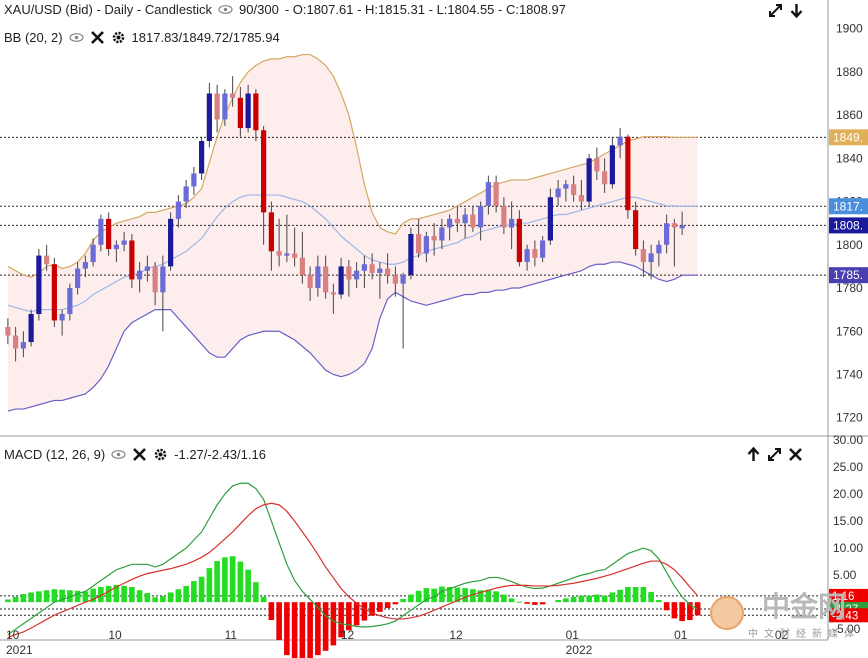 The image size is (868, 658). I want to click on price-tick-label: 1760, so click(849, 331).